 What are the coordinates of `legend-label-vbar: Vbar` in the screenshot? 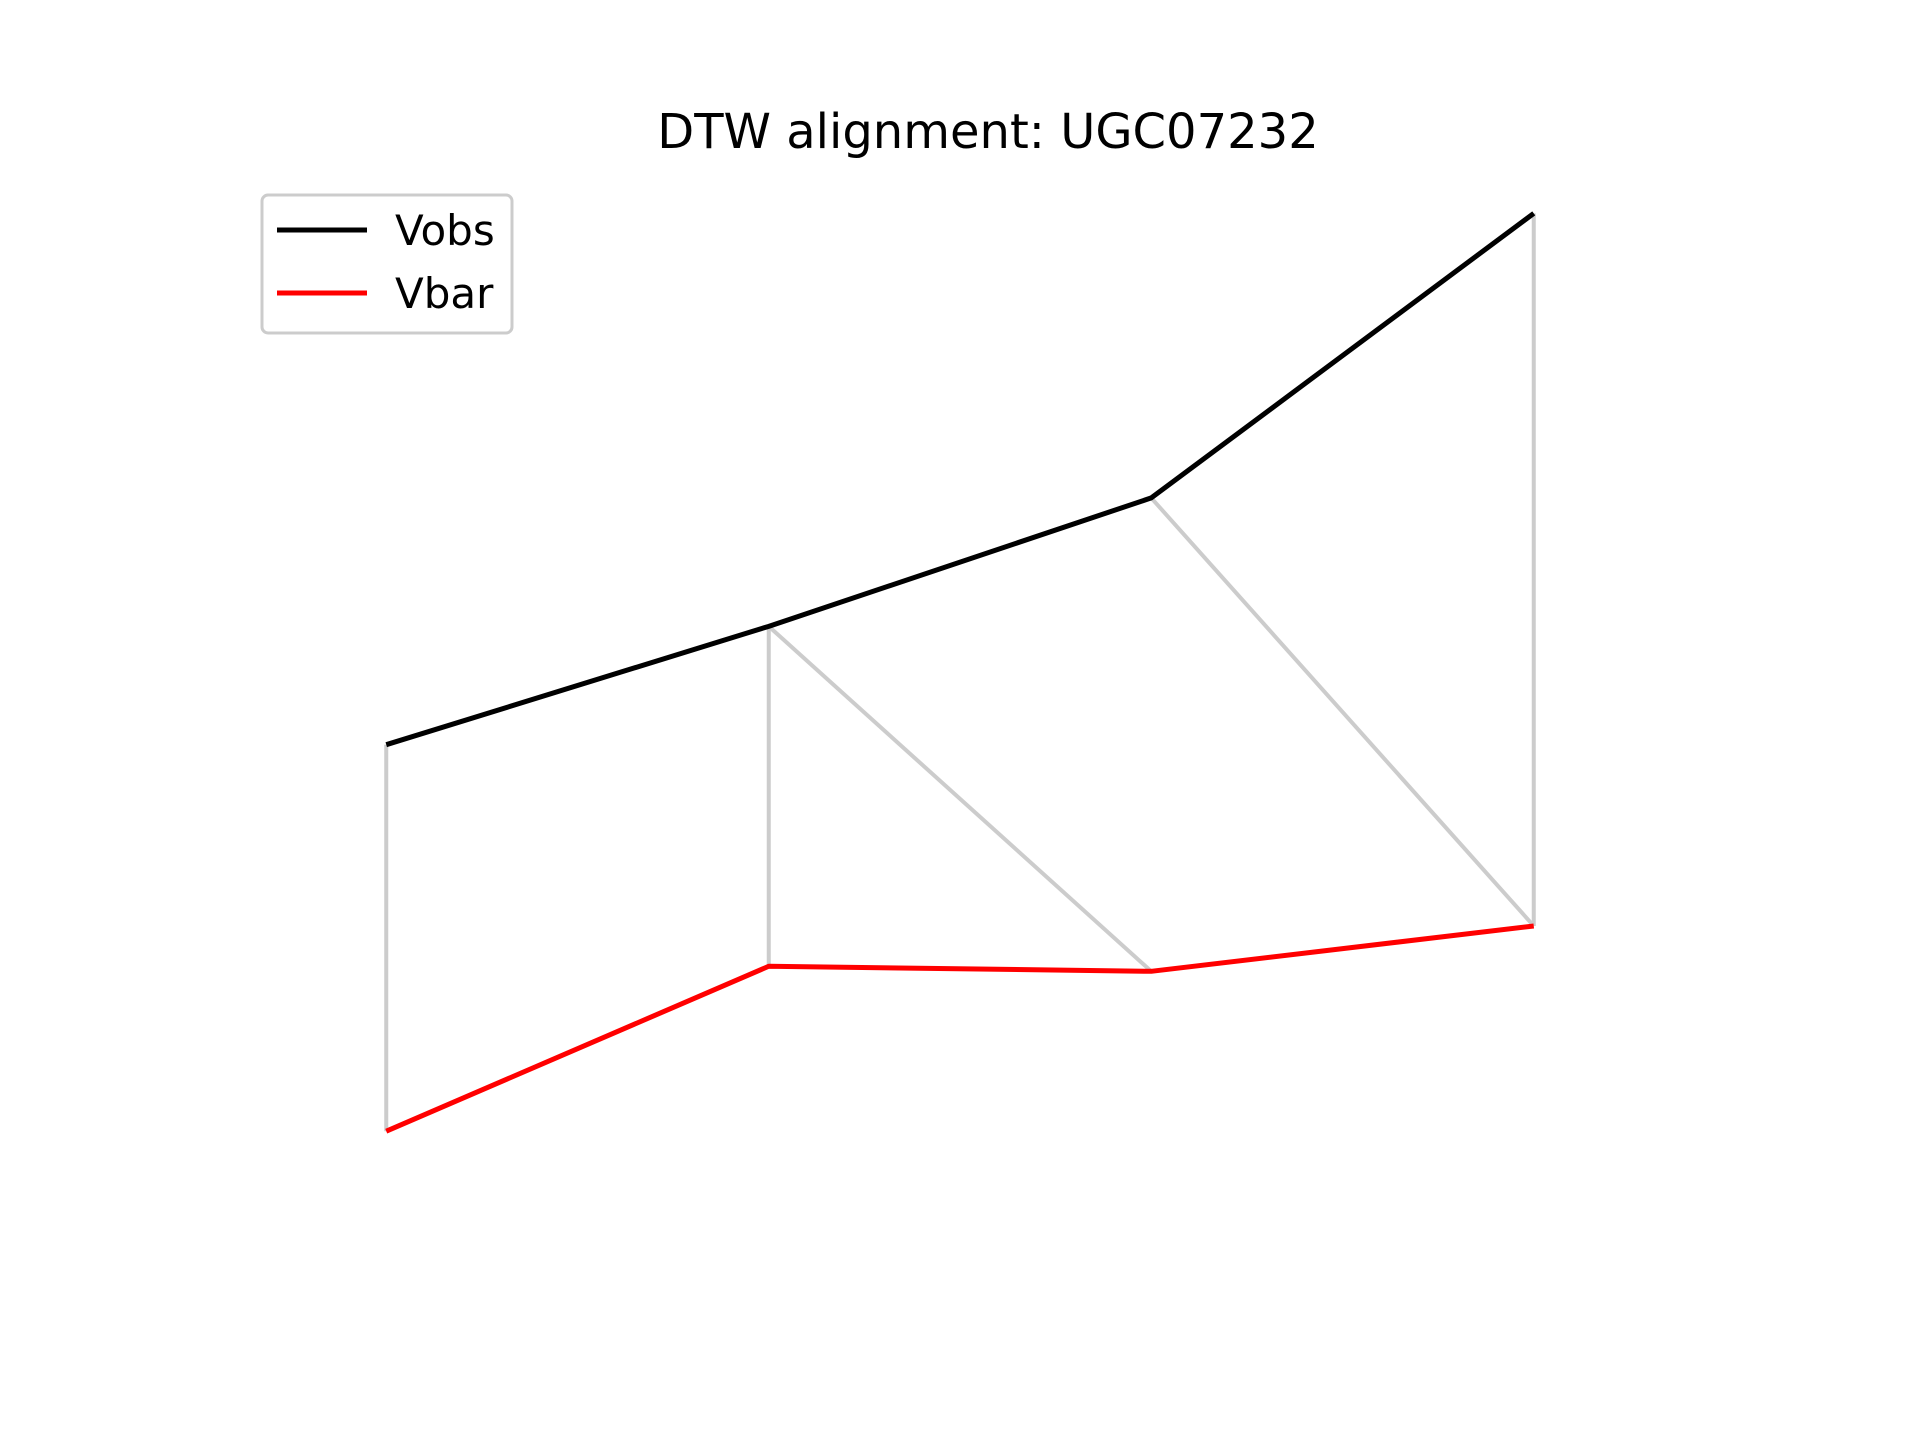 It's located at (444, 293).